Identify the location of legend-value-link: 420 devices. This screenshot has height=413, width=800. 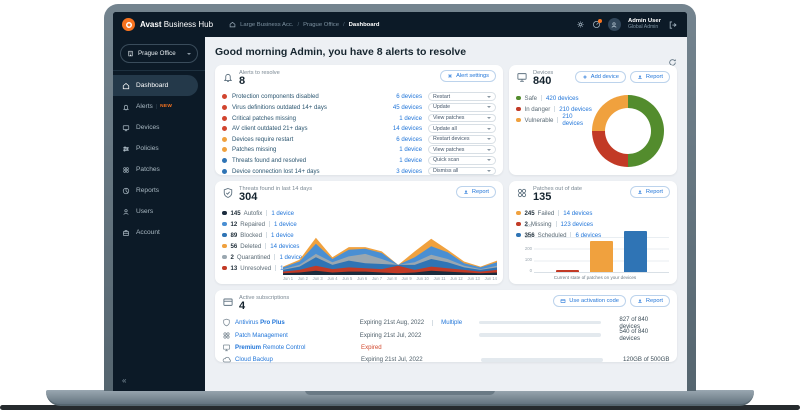
(562, 98).